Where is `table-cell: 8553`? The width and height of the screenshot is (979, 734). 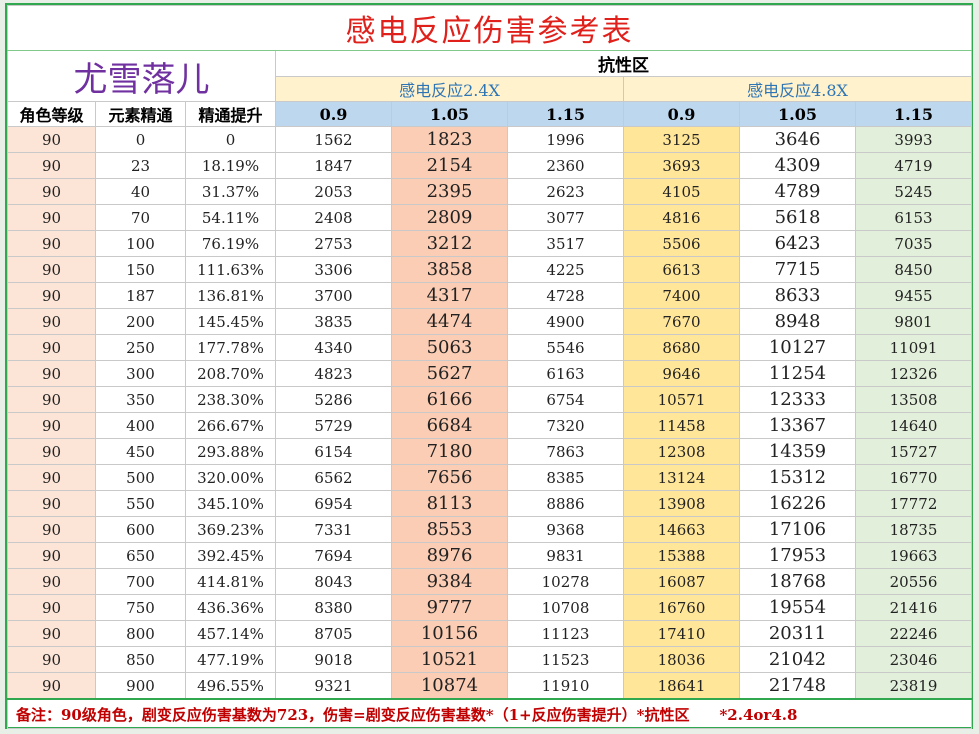
table-cell: 8553 is located at coordinates (449, 529).